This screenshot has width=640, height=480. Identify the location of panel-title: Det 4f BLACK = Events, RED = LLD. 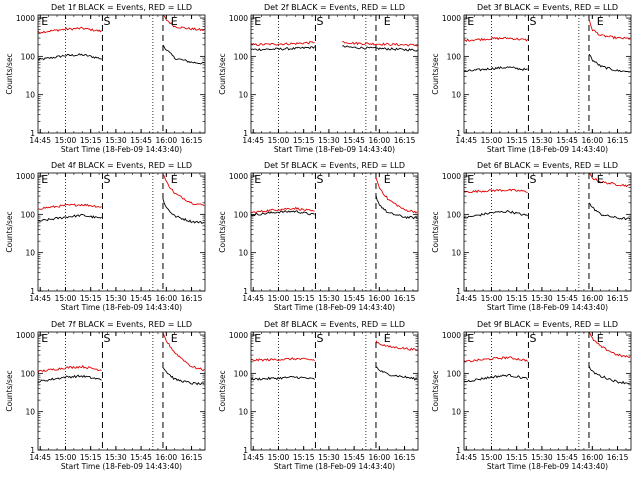
(121, 165).